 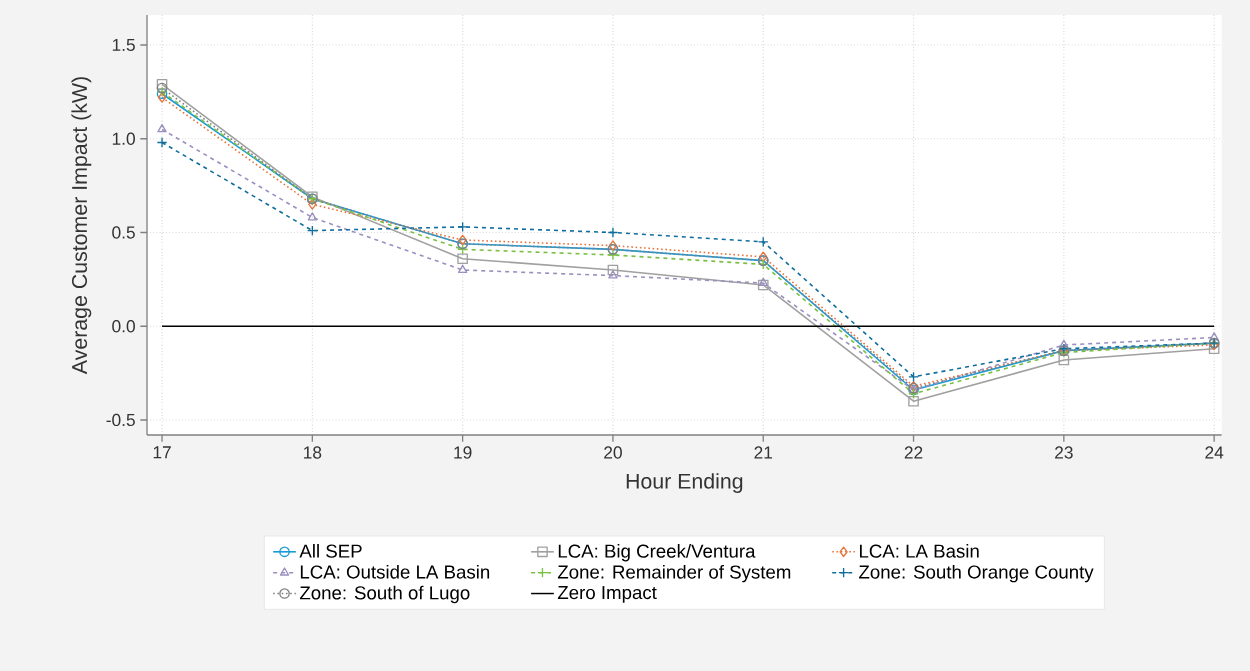 I want to click on y-tick-label: 1.5, so click(x=123, y=45).